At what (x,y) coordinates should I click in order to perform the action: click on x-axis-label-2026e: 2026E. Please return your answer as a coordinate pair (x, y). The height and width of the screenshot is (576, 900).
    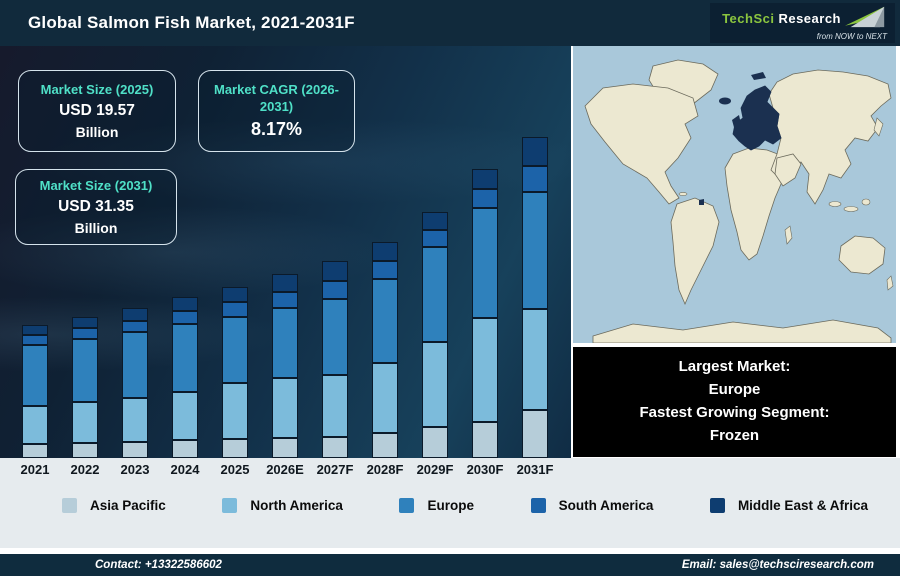
    Looking at the image, I should click on (285, 469).